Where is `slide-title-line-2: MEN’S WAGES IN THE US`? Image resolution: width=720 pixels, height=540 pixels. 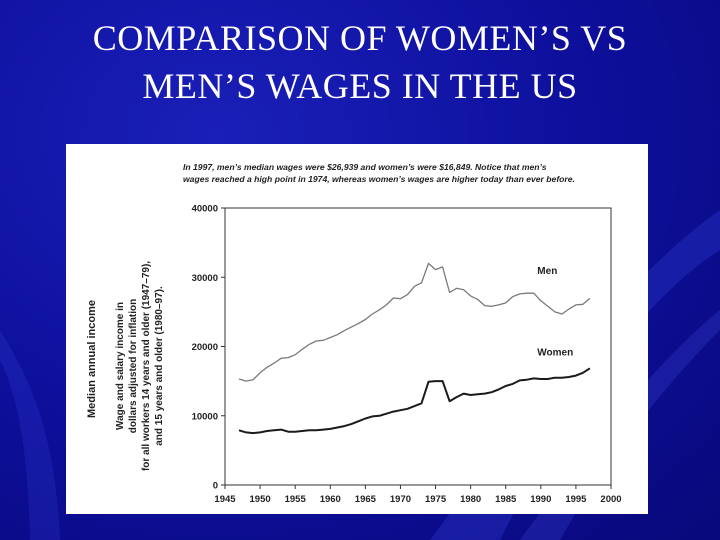 slide-title-line-2: MEN’S WAGES IN THE US is located at coordinates (360, 86).